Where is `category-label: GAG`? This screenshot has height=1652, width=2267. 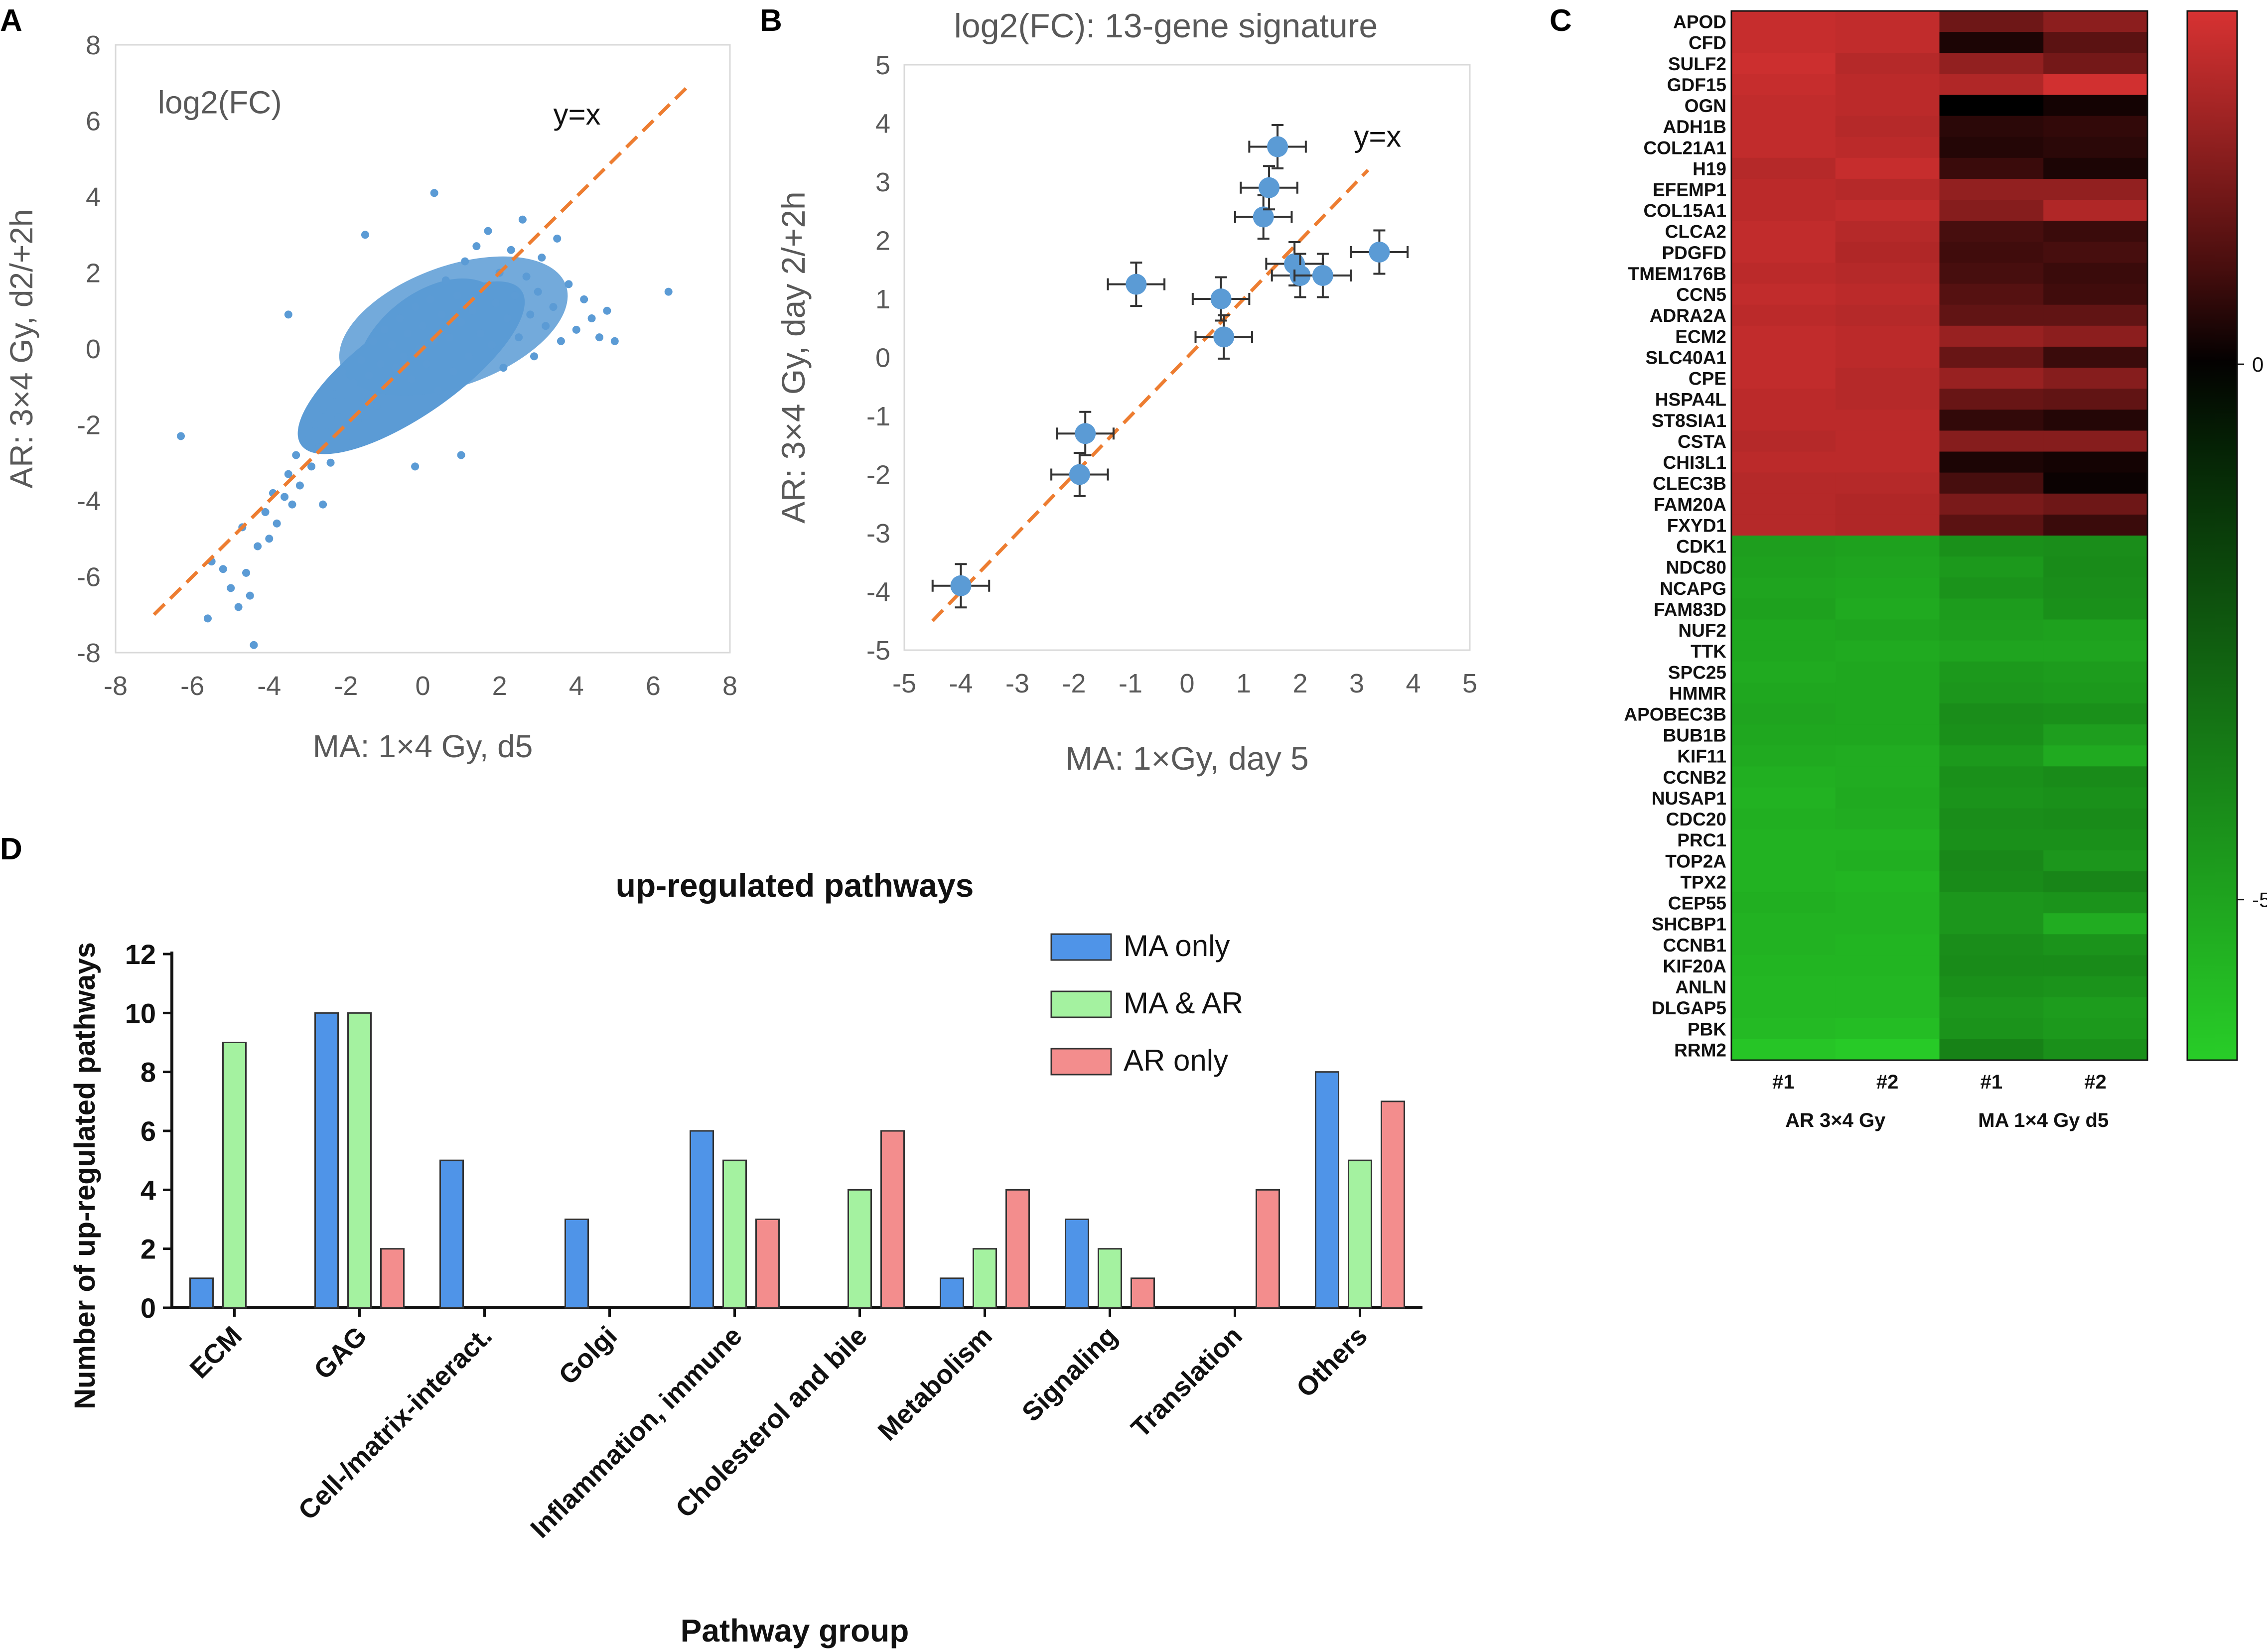
category-label: GAG is located at coordinates (340, 1353).